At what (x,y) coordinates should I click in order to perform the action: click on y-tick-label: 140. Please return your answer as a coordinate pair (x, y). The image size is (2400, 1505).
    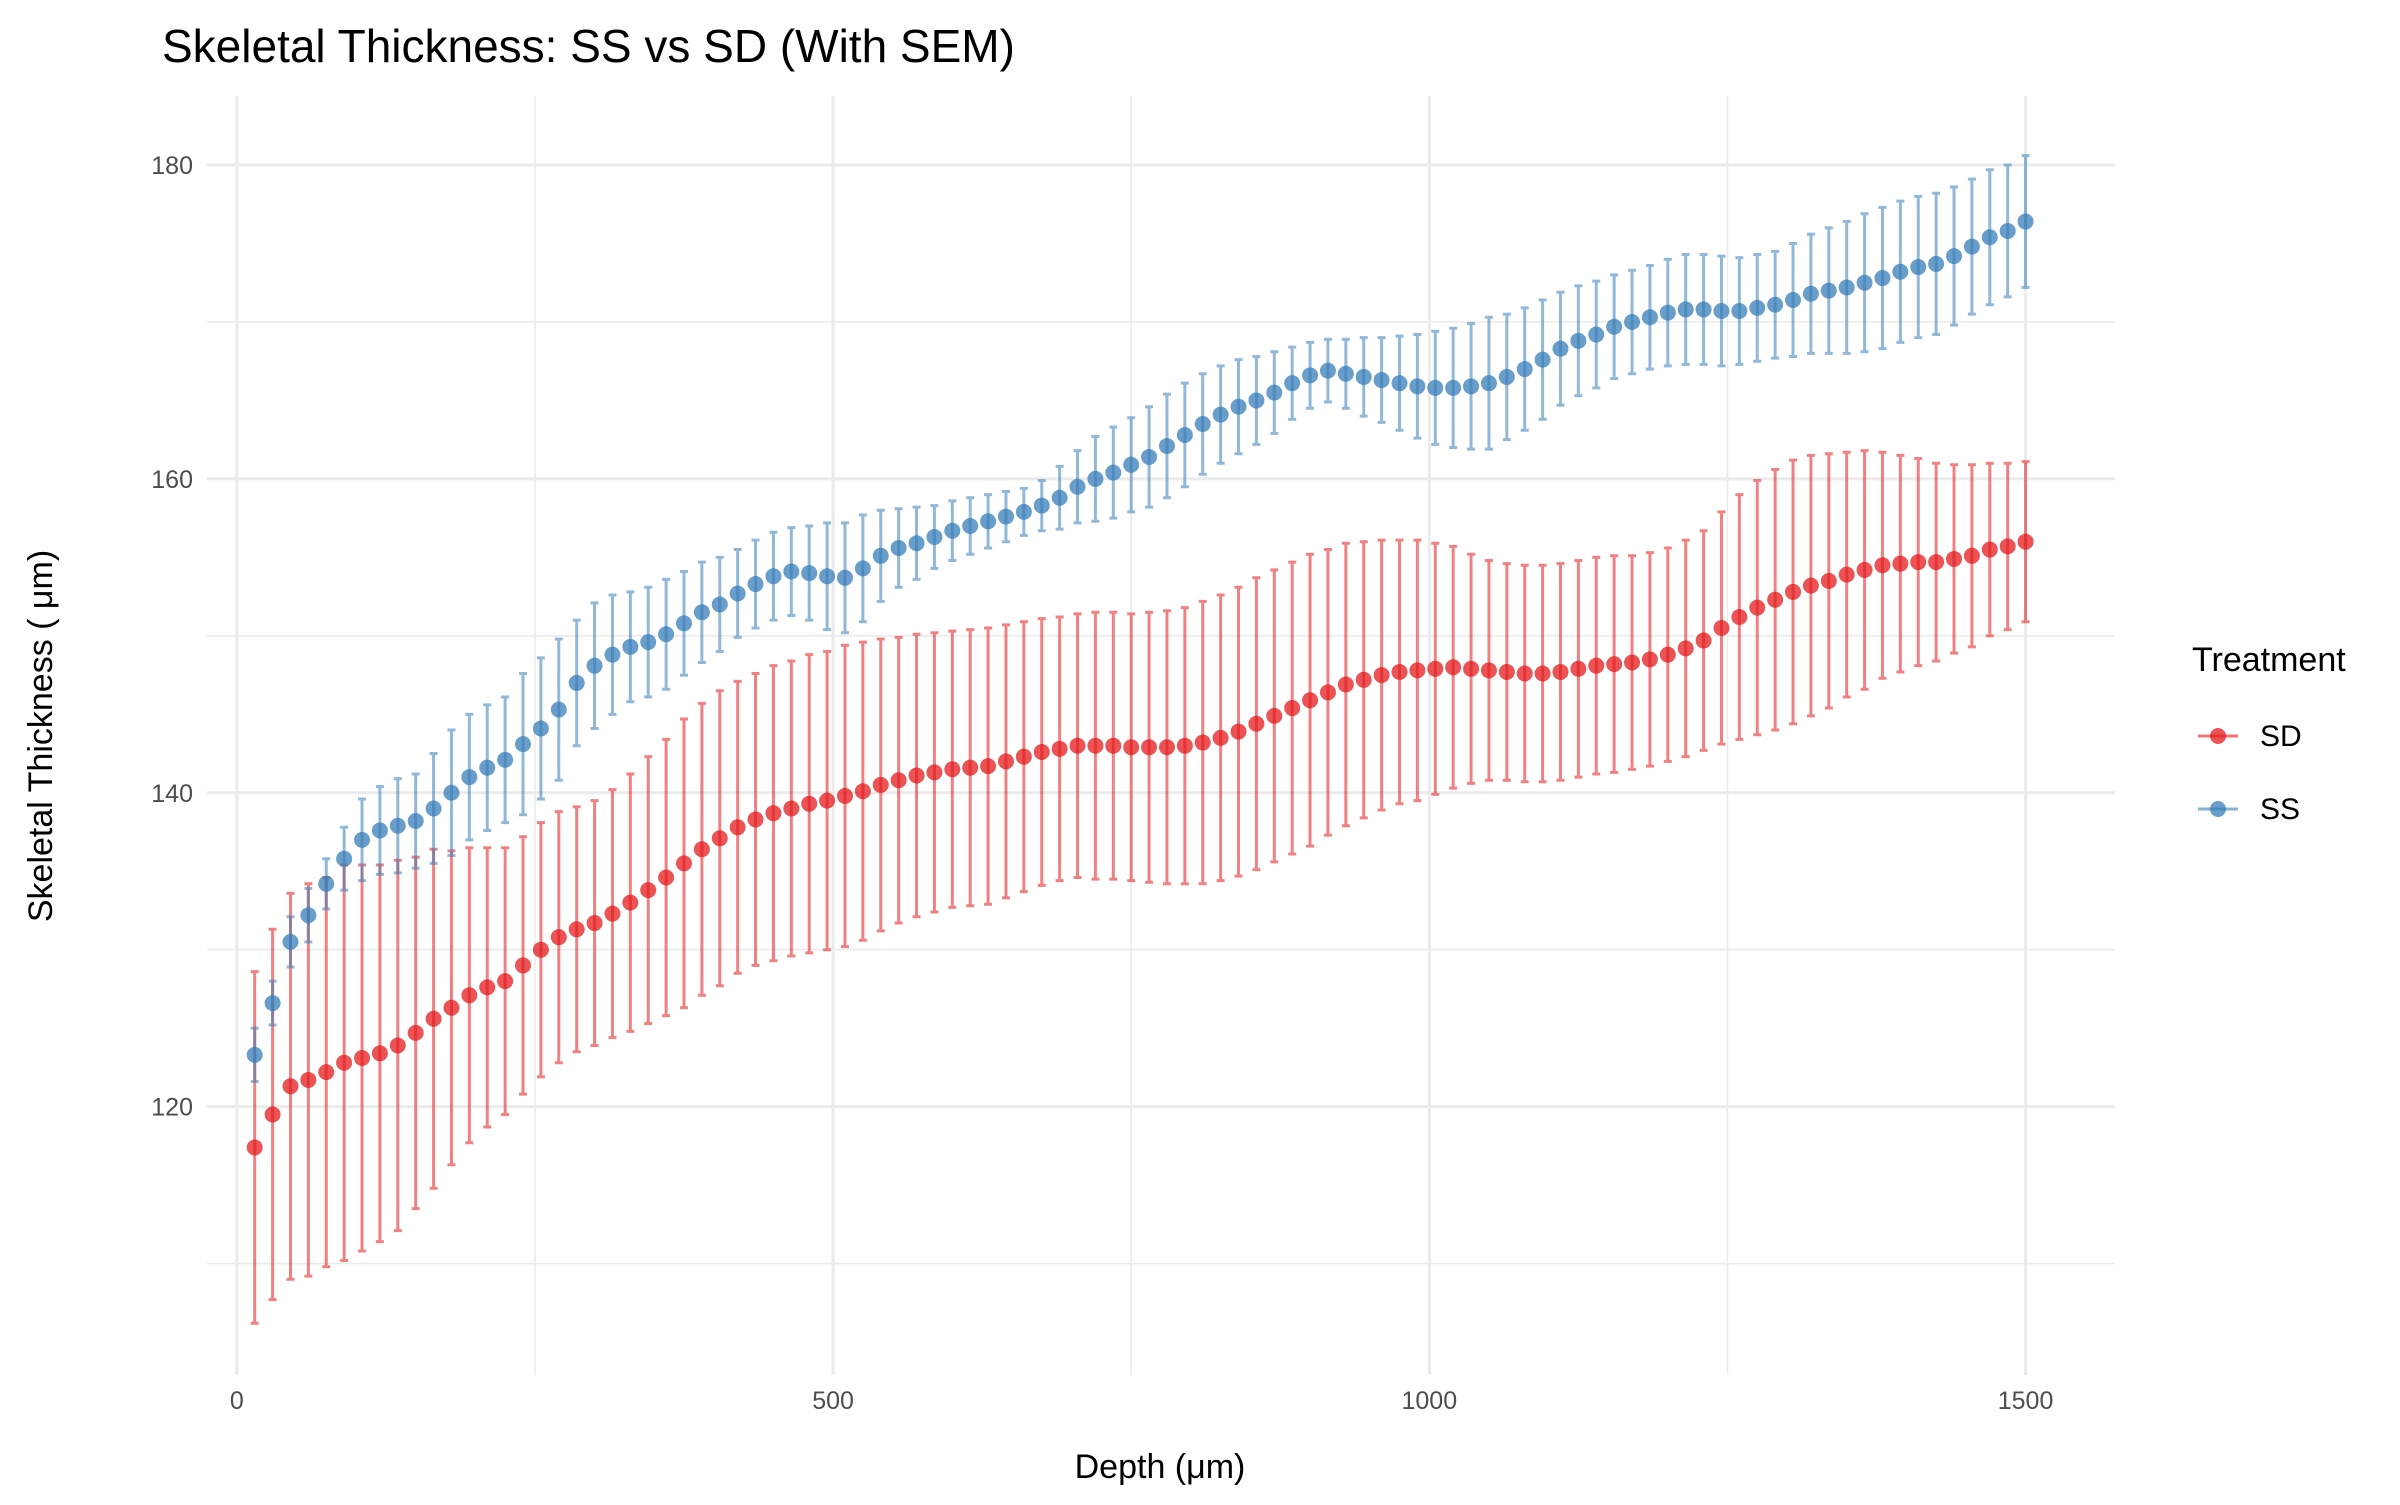
    Looking at the image, I should click on (172, 794).